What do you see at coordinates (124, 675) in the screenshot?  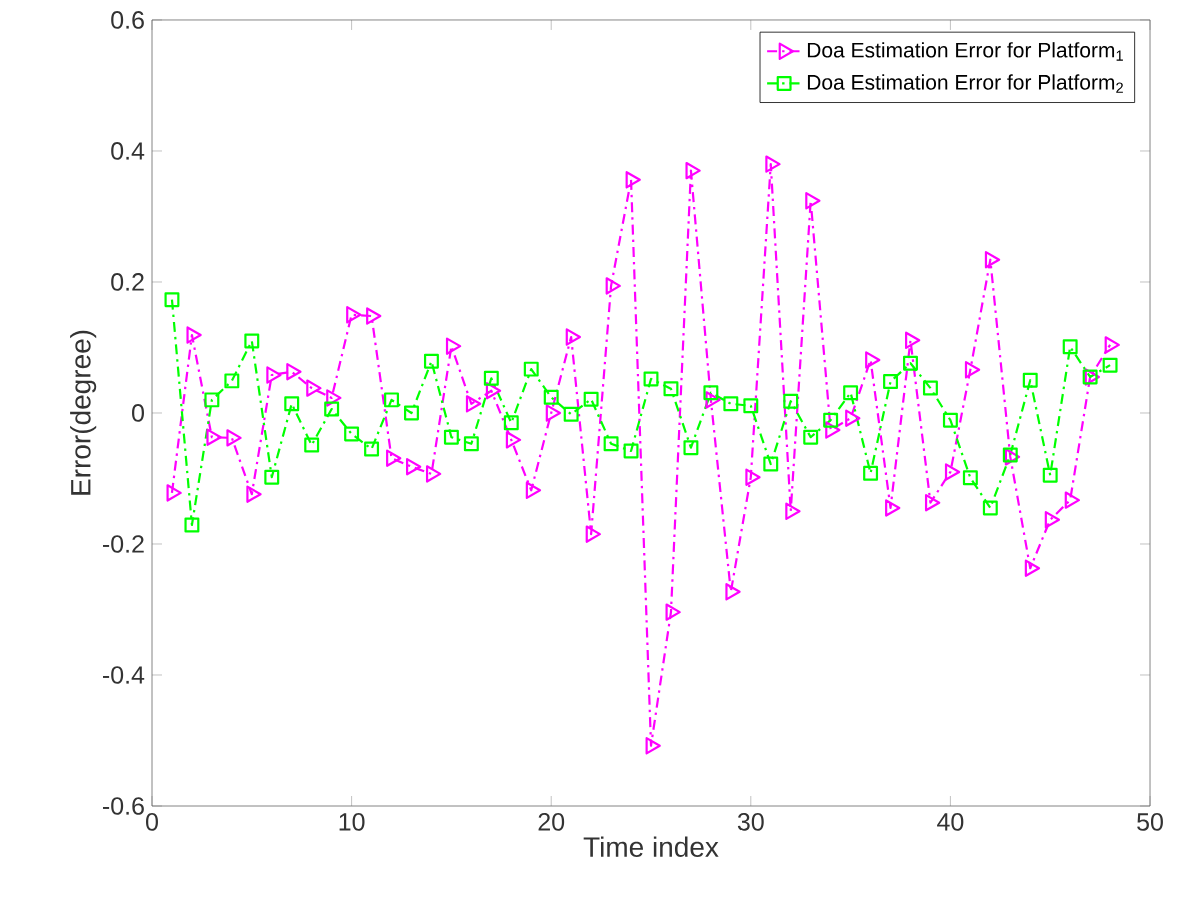 I see `y-tick-label: -0.4` at bounding box center [124, 675].